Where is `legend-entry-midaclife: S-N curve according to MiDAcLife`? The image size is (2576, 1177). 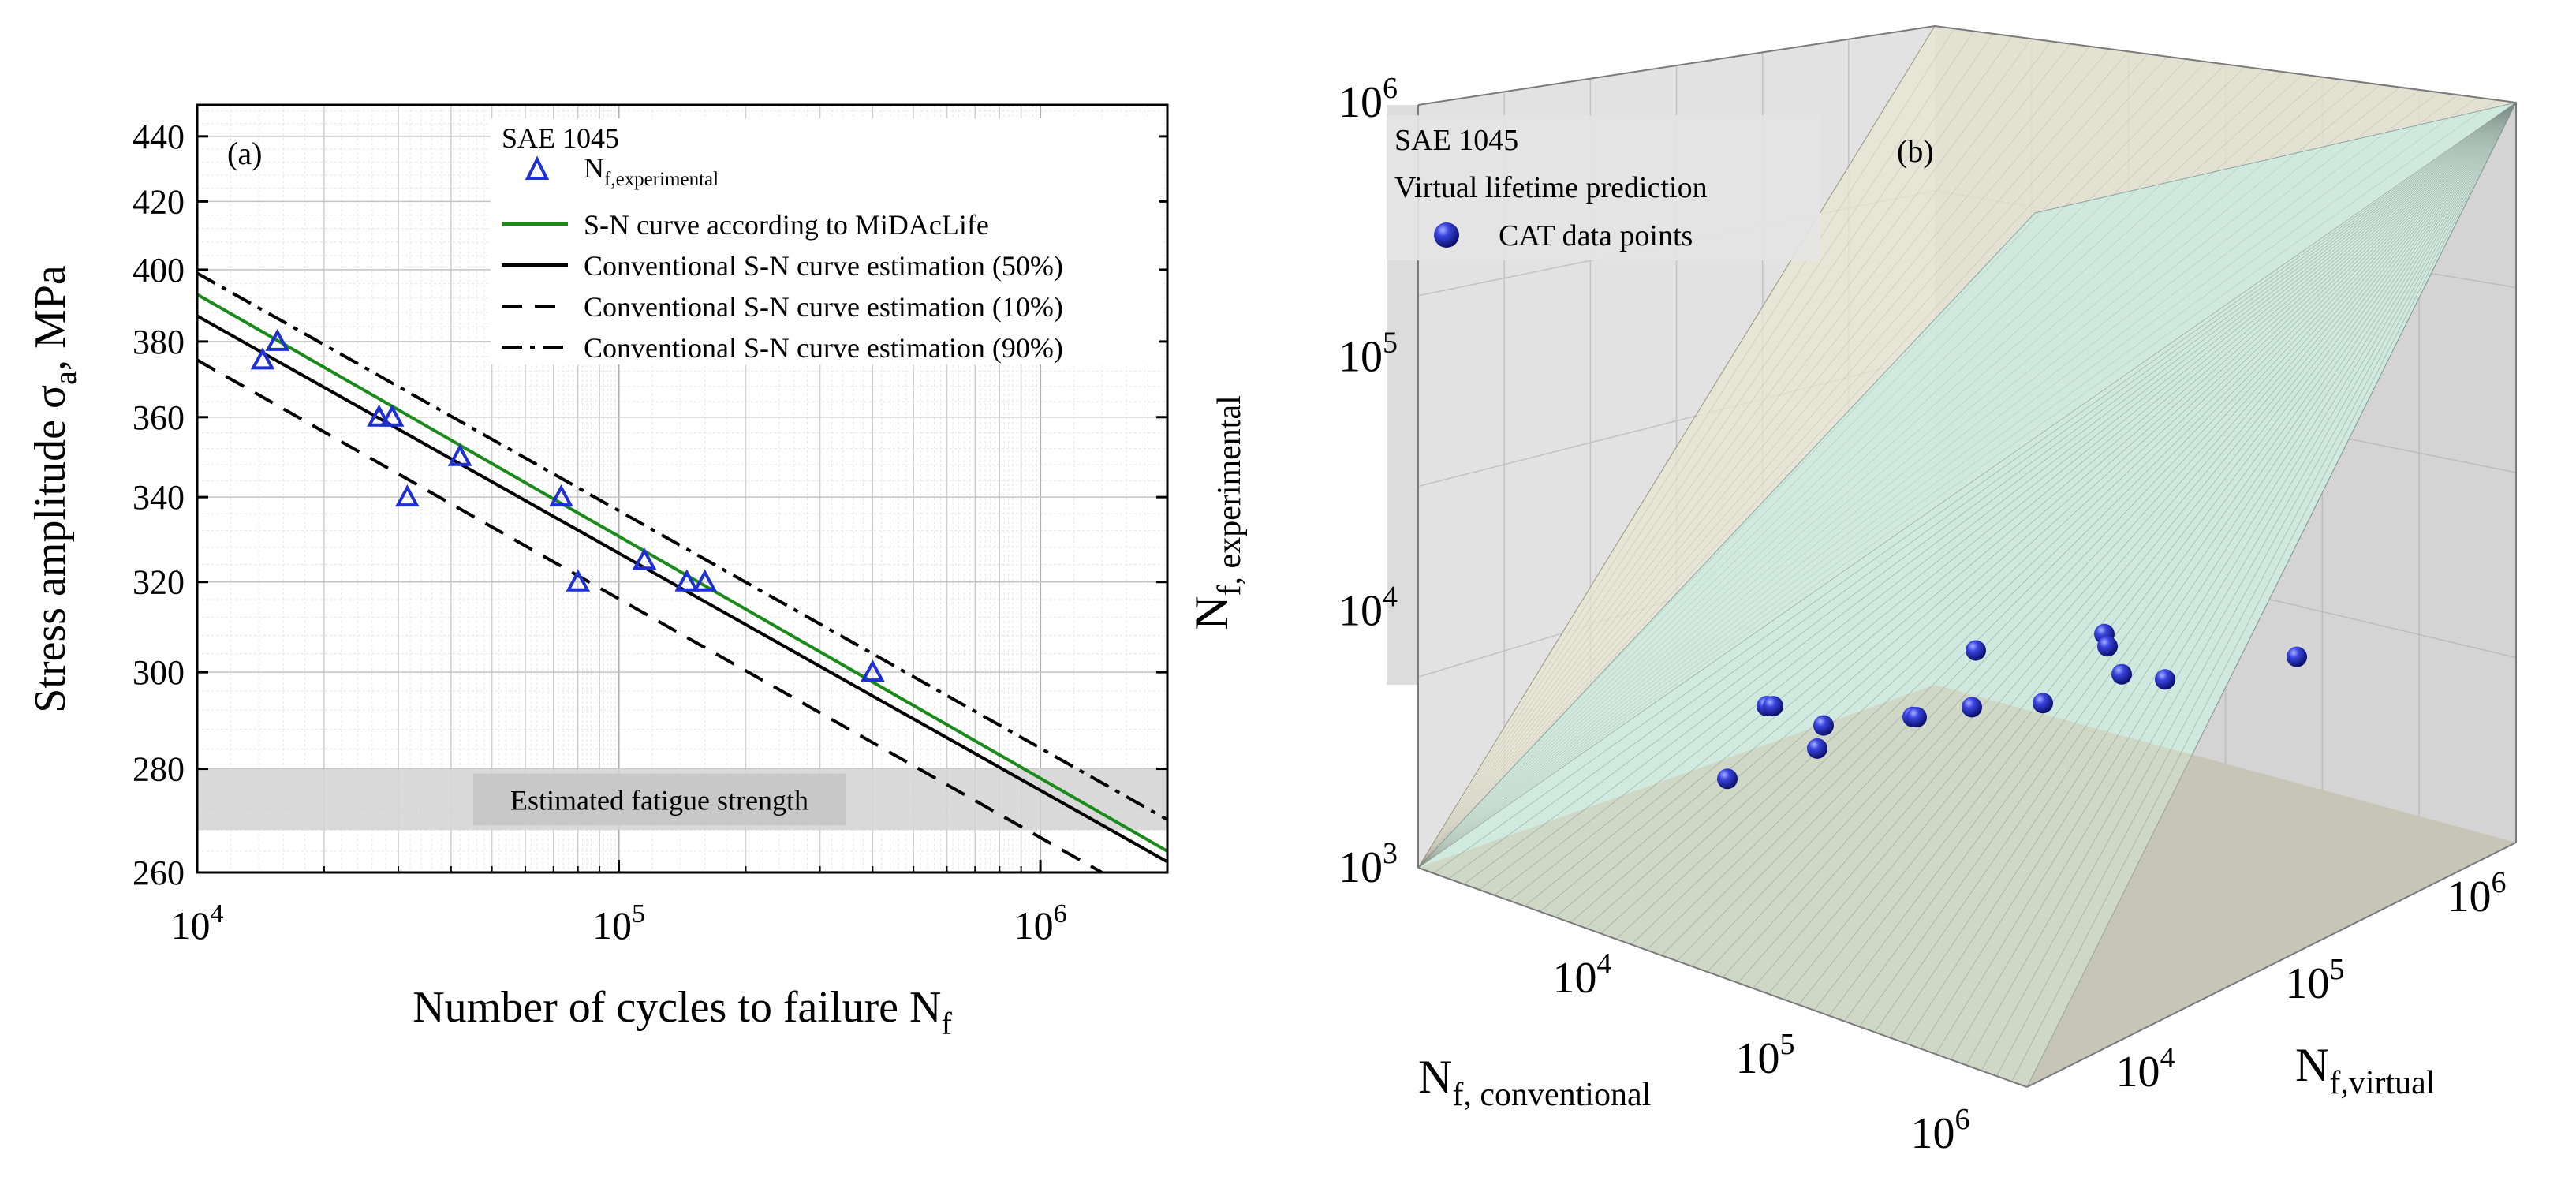 legend-entry-midaclife: S-N curve according to MiDAcLife is located at coordinates (745, 225).